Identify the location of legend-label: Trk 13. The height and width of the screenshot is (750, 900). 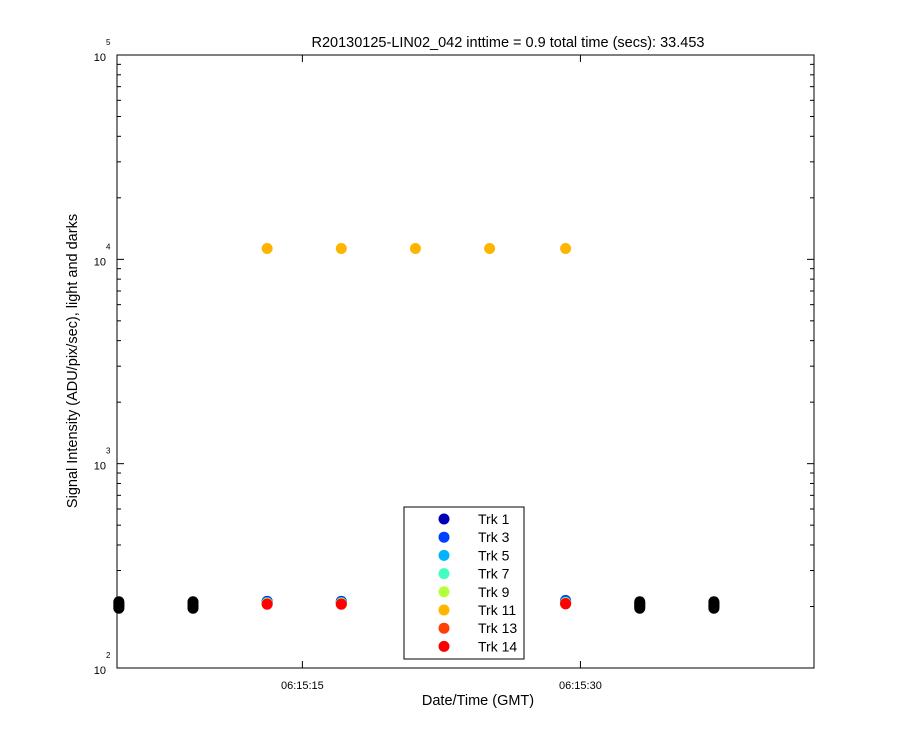
(497, 628).